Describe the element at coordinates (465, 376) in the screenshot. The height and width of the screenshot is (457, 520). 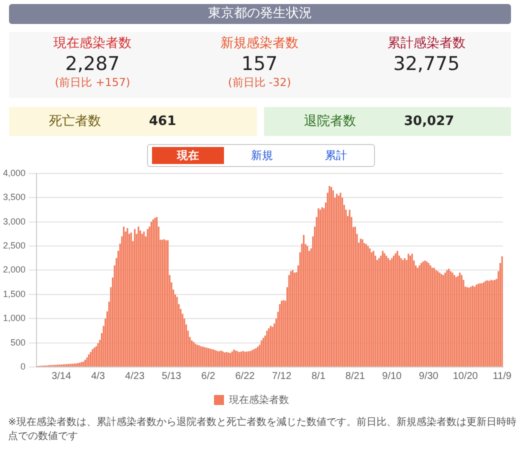
I see `x-tick-label: 10/20` at that location.